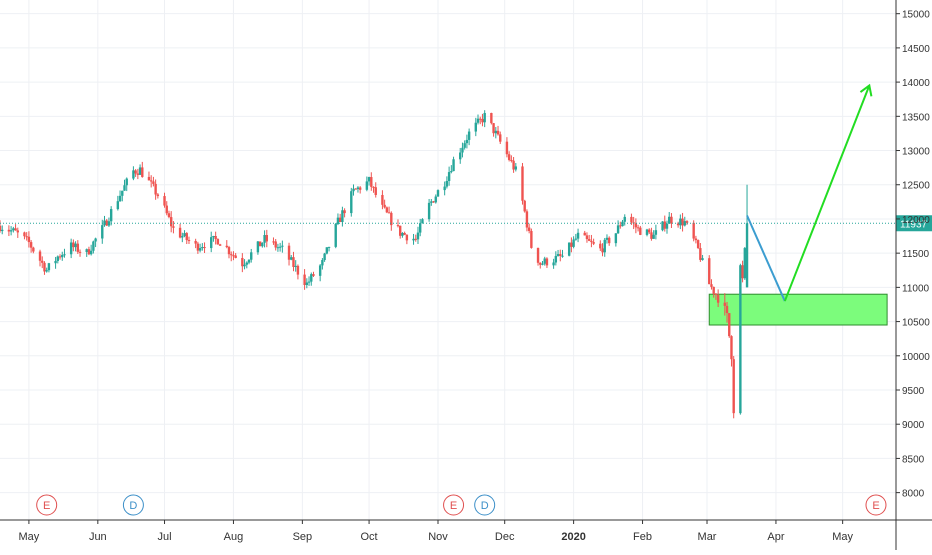 The width and height of the screenshot is (932, 555). I want to click on x-tick-label: May, so click(842, 537).